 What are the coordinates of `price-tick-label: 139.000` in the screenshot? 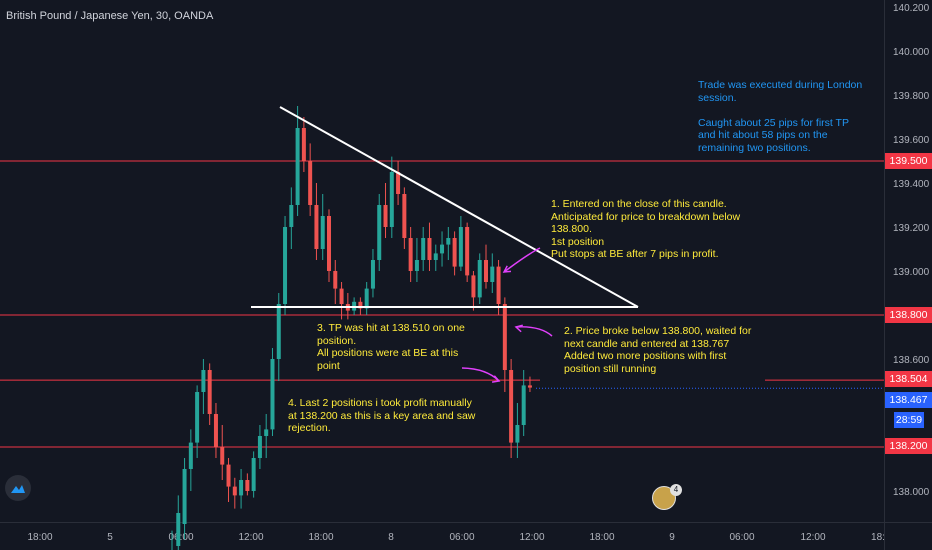 It's located at (911, 272).